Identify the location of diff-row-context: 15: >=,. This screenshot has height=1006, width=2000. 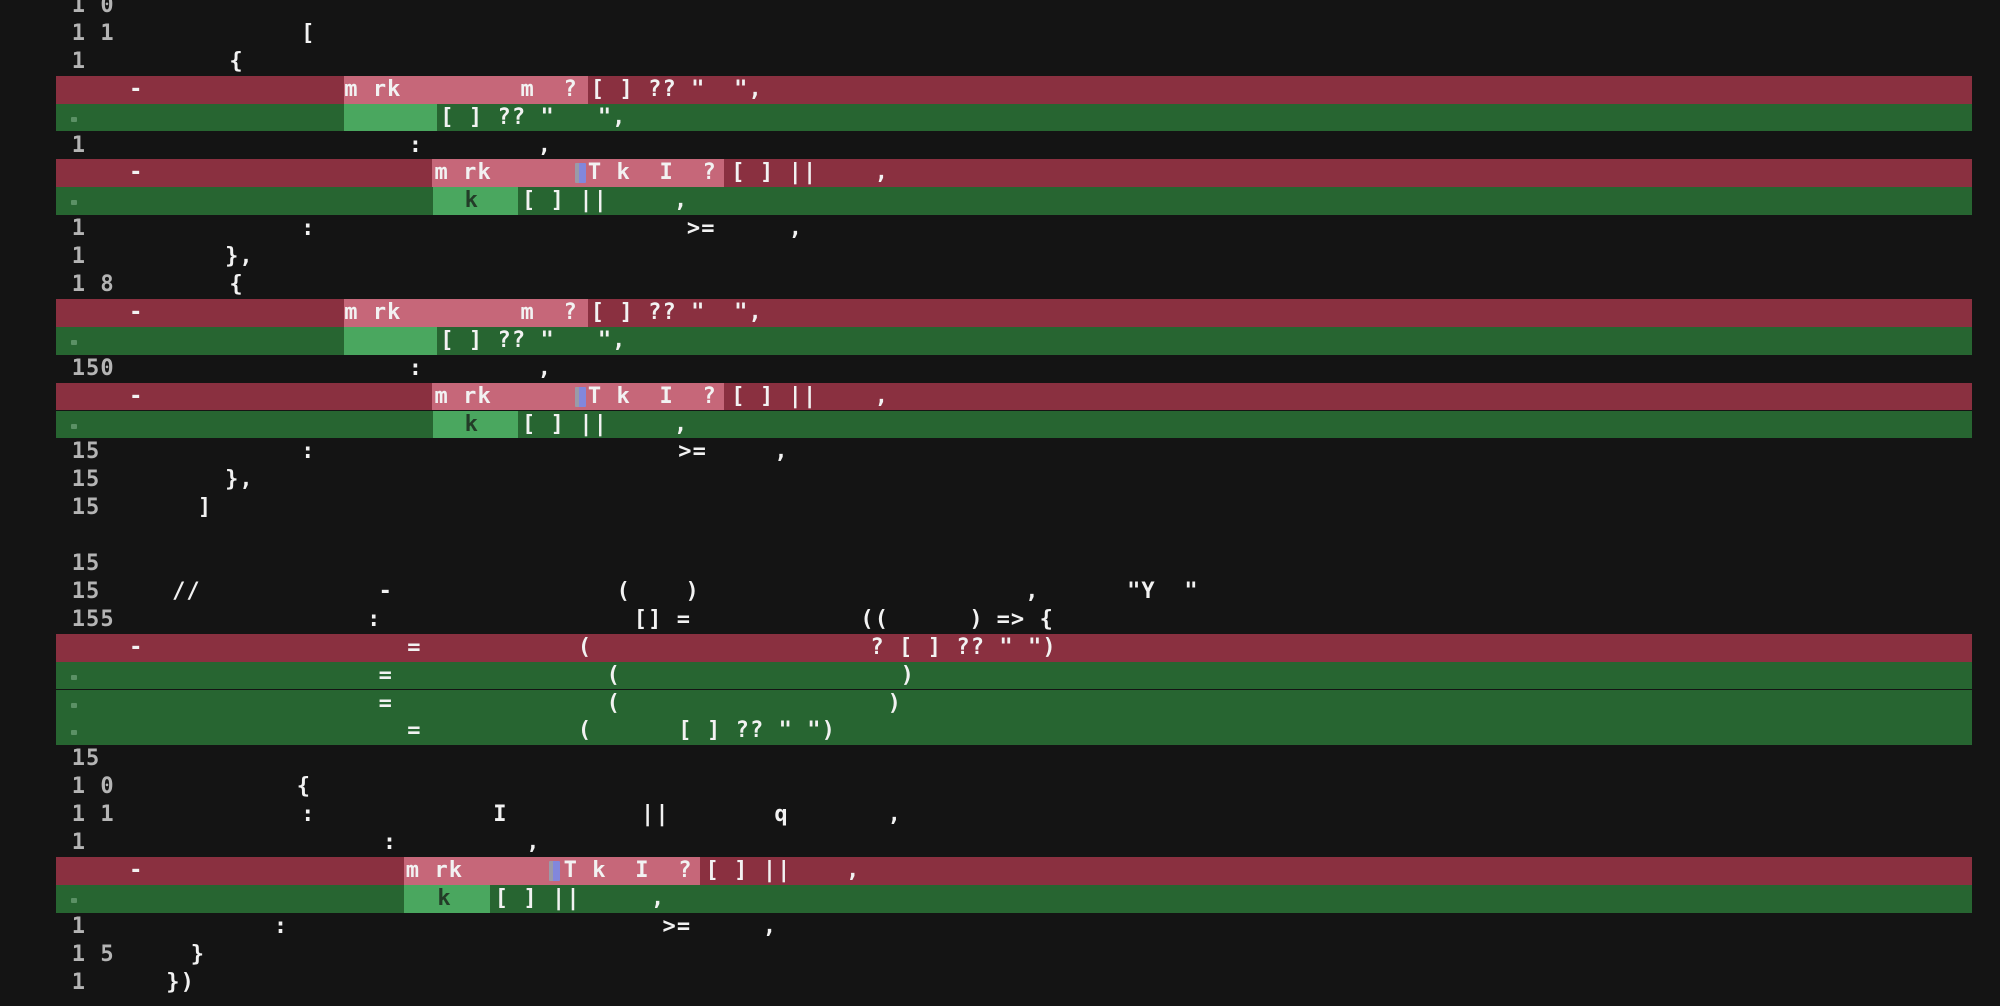
(1014, 452).